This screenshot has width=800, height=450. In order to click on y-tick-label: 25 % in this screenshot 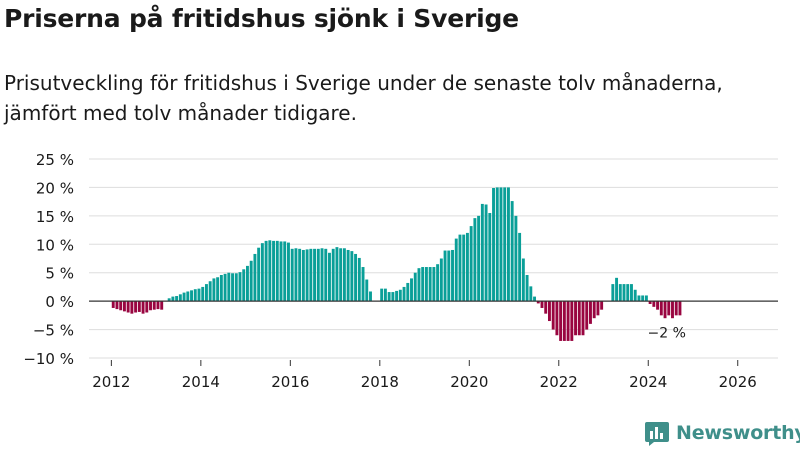, I will do `click(55, 160)`.